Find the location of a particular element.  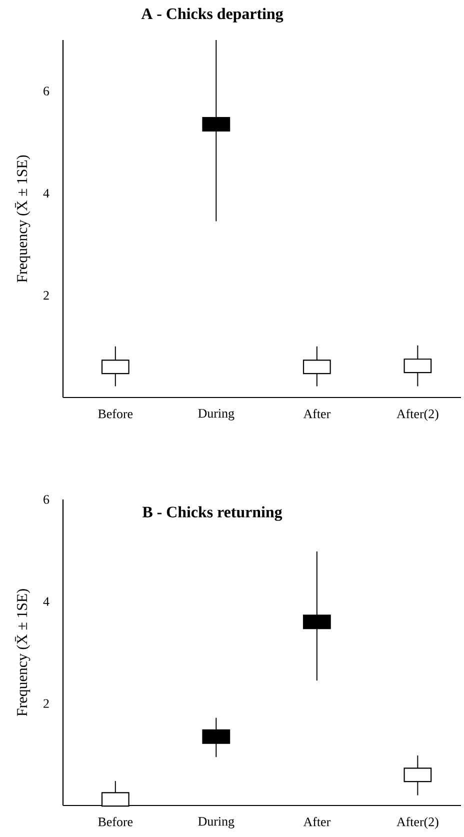

chart-title: A - Chicks departing is located at coordinates (212, 15).